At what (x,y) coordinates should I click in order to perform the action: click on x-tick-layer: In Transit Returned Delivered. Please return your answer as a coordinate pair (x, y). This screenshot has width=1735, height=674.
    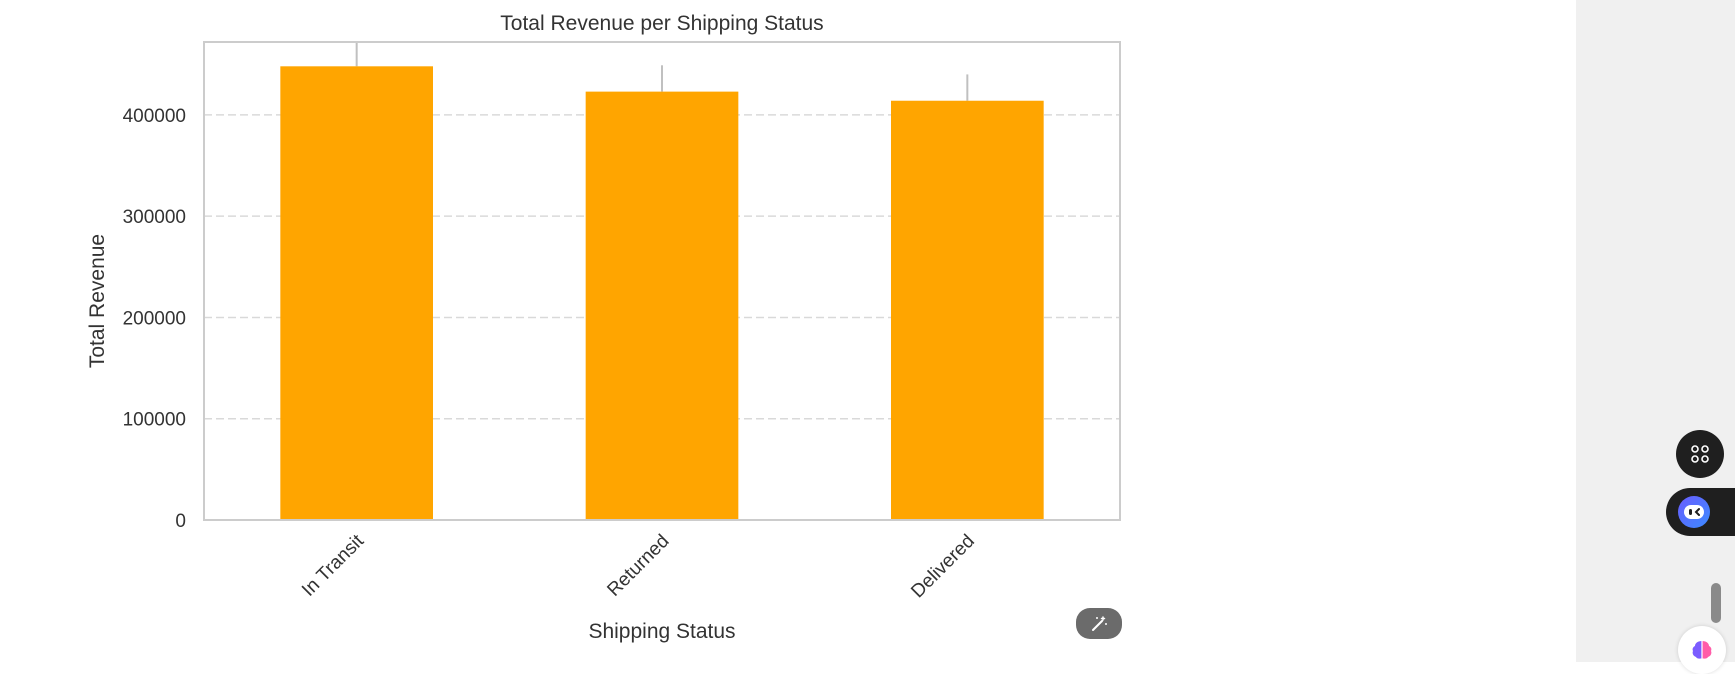
    Looking at the image, I should click on (638, 566).